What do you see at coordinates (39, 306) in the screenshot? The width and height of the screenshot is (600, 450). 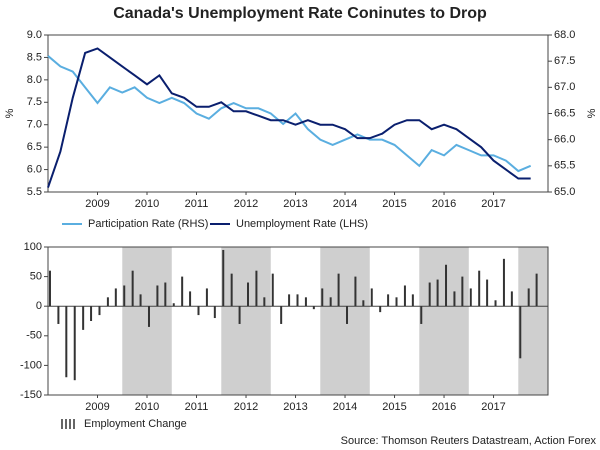 I see `y-tick-label: 0` at bounding box center [39, 306].